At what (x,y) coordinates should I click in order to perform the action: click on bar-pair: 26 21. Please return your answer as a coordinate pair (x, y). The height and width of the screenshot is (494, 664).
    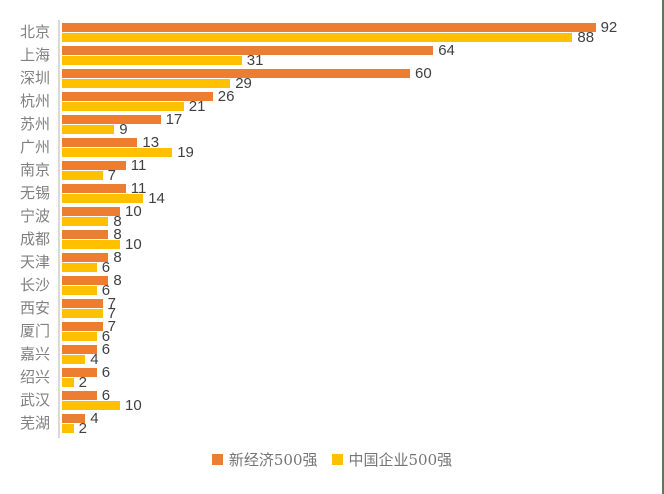
    Looking at the image, I should click on (147, 102).